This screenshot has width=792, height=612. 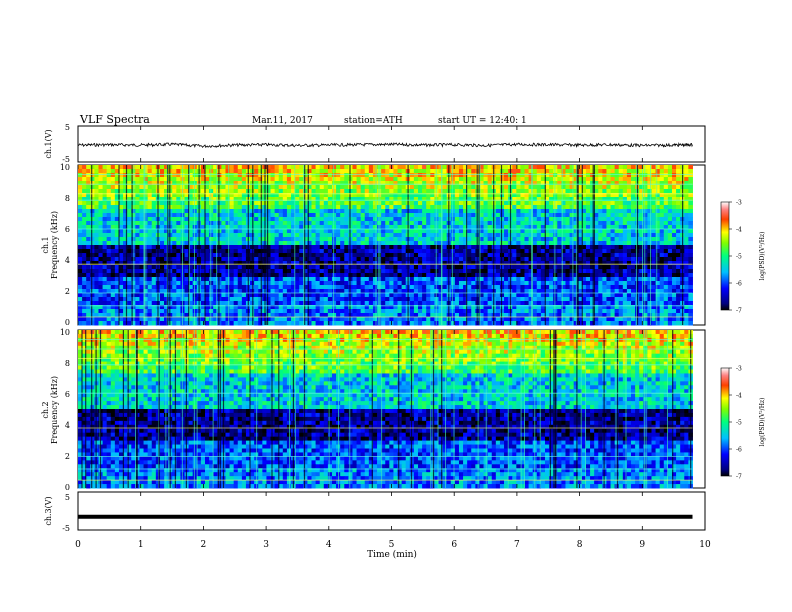 What do you see at coordinates (517, 545) in the screenshot?
I see `x-tick-label: 7` at bounding box center [517, 545].